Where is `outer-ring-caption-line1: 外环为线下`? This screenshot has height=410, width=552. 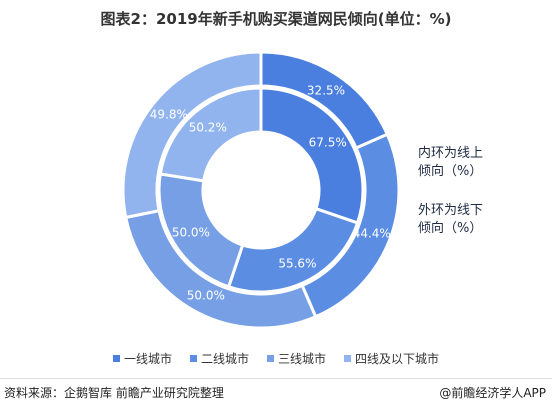
outer-ring-caption-line1: 外环为线下 is located at coordinates (451, 210).